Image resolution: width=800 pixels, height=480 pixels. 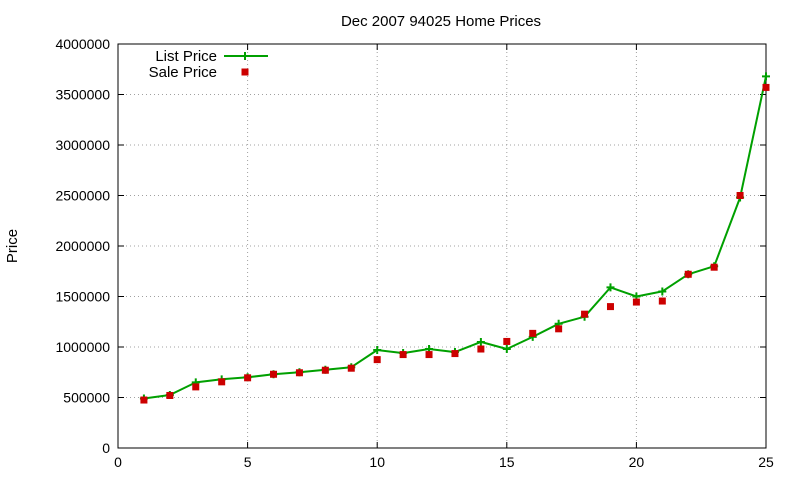 I want to click on y-tick-label: 2500000, so click(x=82, y=196).